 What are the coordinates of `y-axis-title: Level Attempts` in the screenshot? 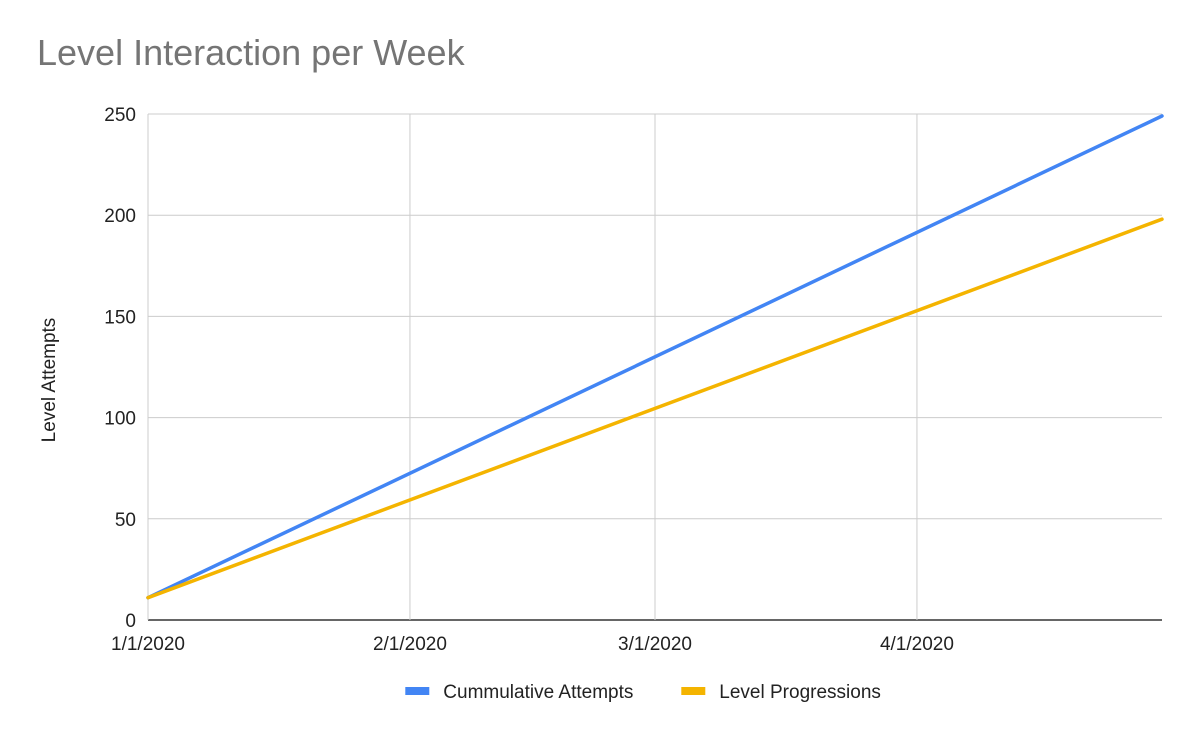 It's located at (49, 380).